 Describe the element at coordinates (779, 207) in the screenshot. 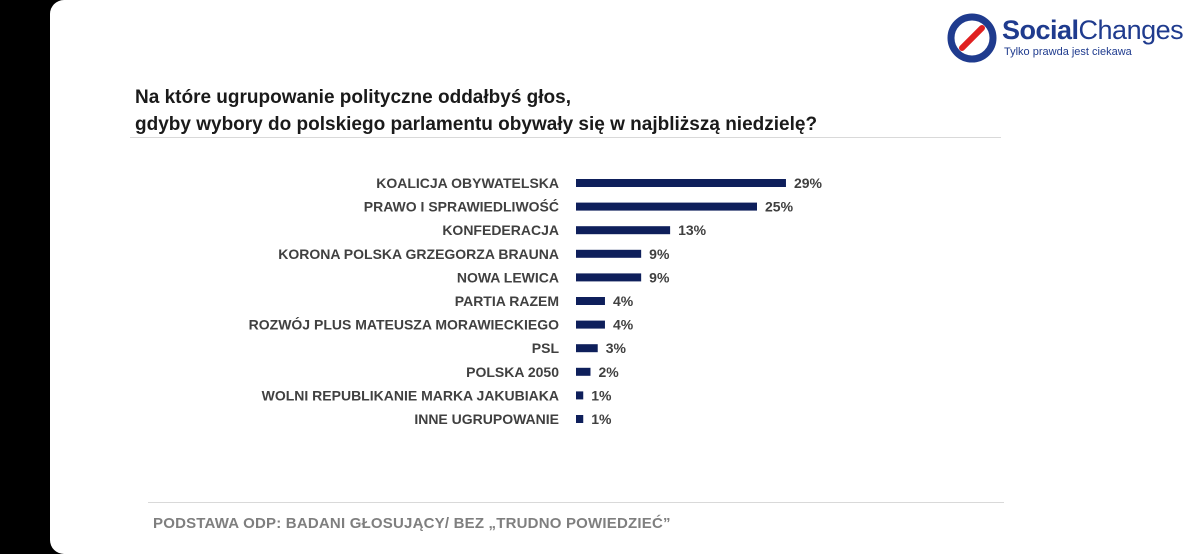

I see `value-label: 25%` at that location.